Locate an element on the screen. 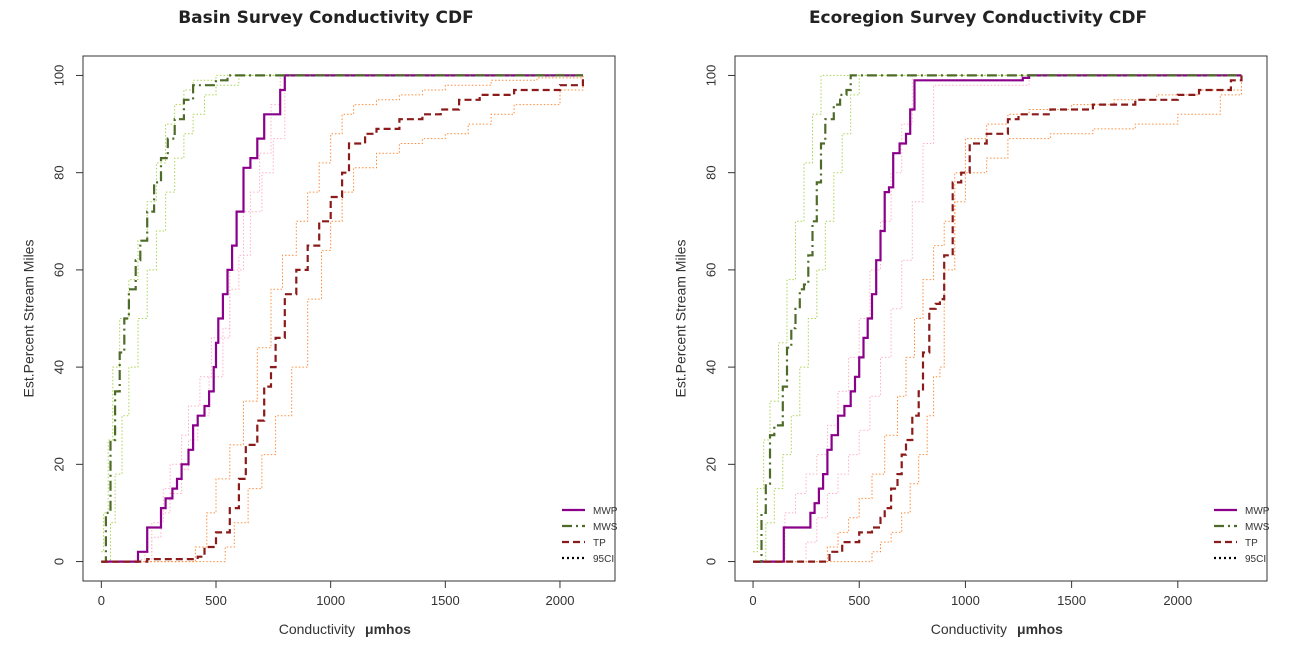  chart-title: Basin Survey Conductivity CDF is located at coordinates (326, 18).